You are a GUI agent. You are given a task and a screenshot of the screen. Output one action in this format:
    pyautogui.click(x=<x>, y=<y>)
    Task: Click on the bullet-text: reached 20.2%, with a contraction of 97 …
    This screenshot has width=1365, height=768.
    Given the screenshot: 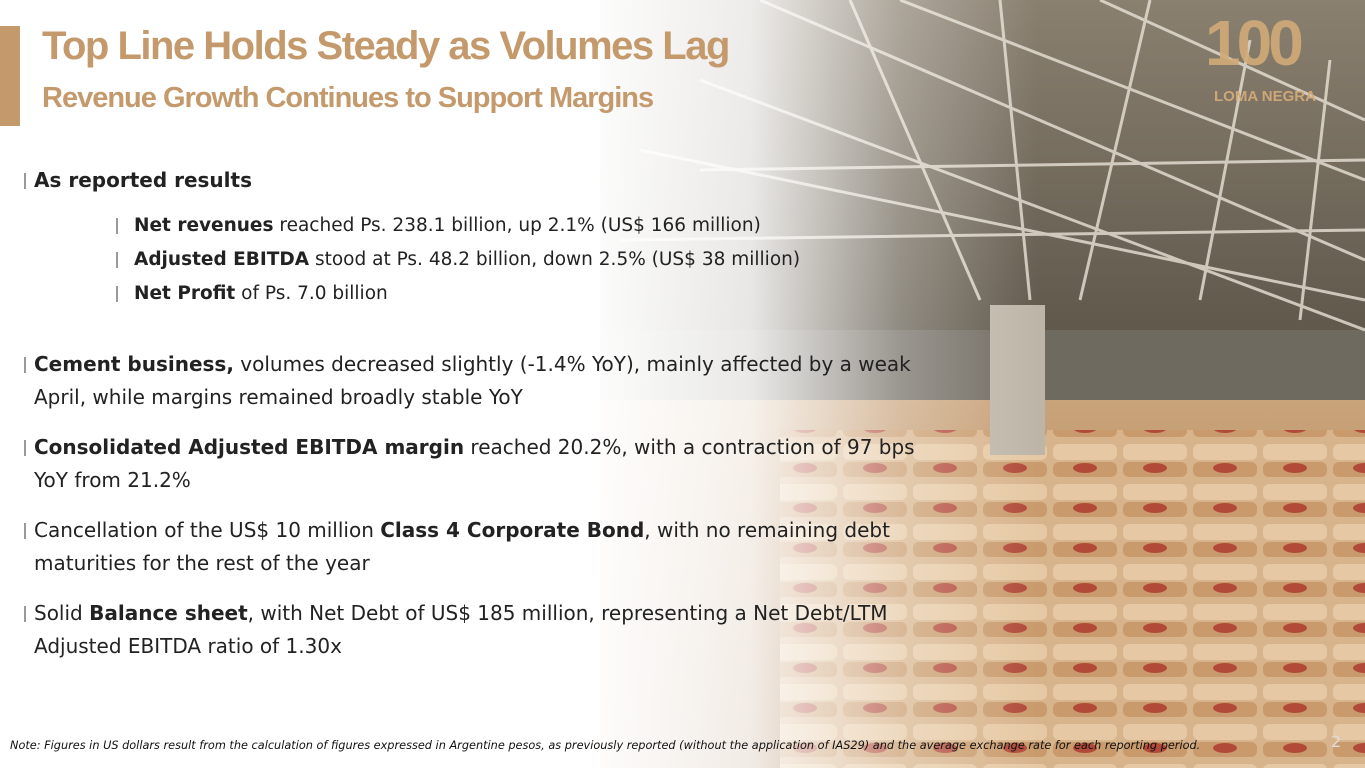 What is the action you would take?
    pyautogui.click(x=474, y=463)
    